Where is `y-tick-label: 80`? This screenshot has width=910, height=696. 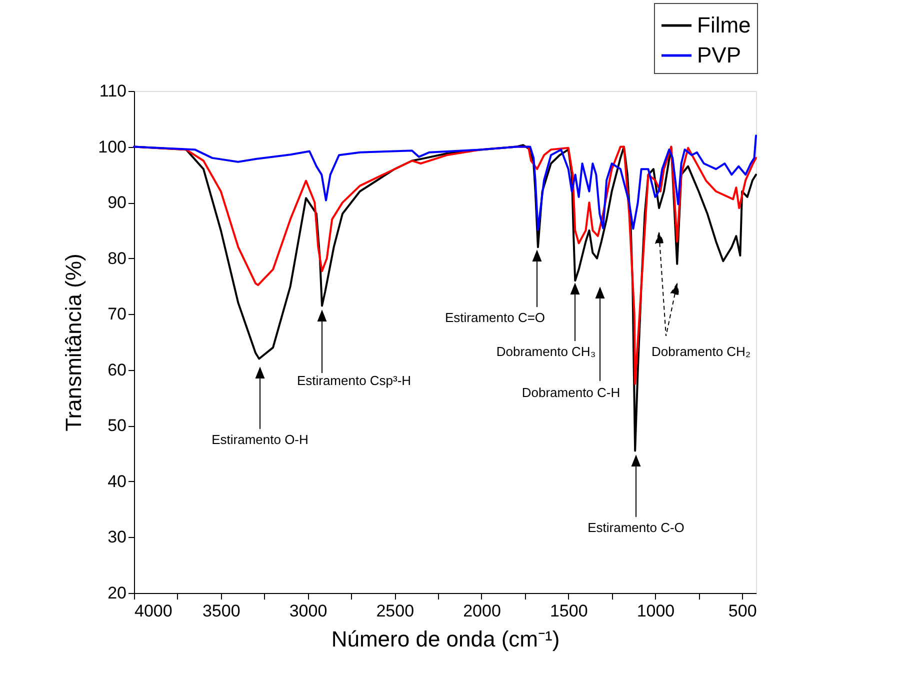 y-tick-label: 80 is located at coordinates (117, 258).